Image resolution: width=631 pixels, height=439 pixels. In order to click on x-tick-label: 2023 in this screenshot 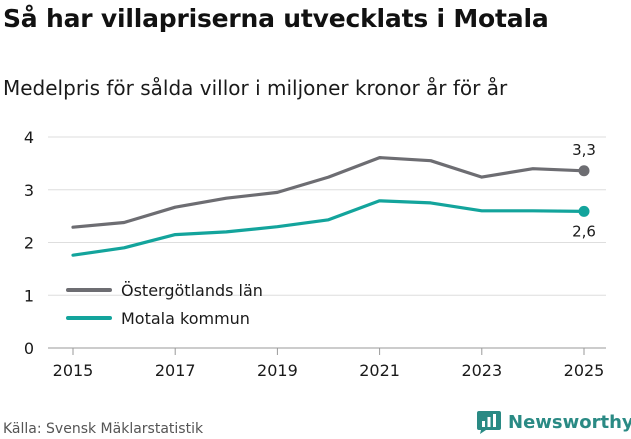, I will do `click(481, 370)`.